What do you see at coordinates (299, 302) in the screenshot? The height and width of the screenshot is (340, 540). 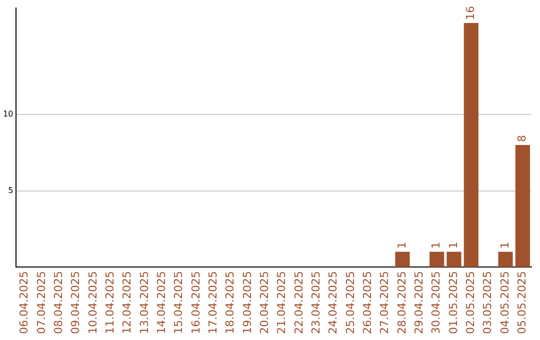 I see `x-tick-label: 22.04.2025` at bounding box center [299, 302].